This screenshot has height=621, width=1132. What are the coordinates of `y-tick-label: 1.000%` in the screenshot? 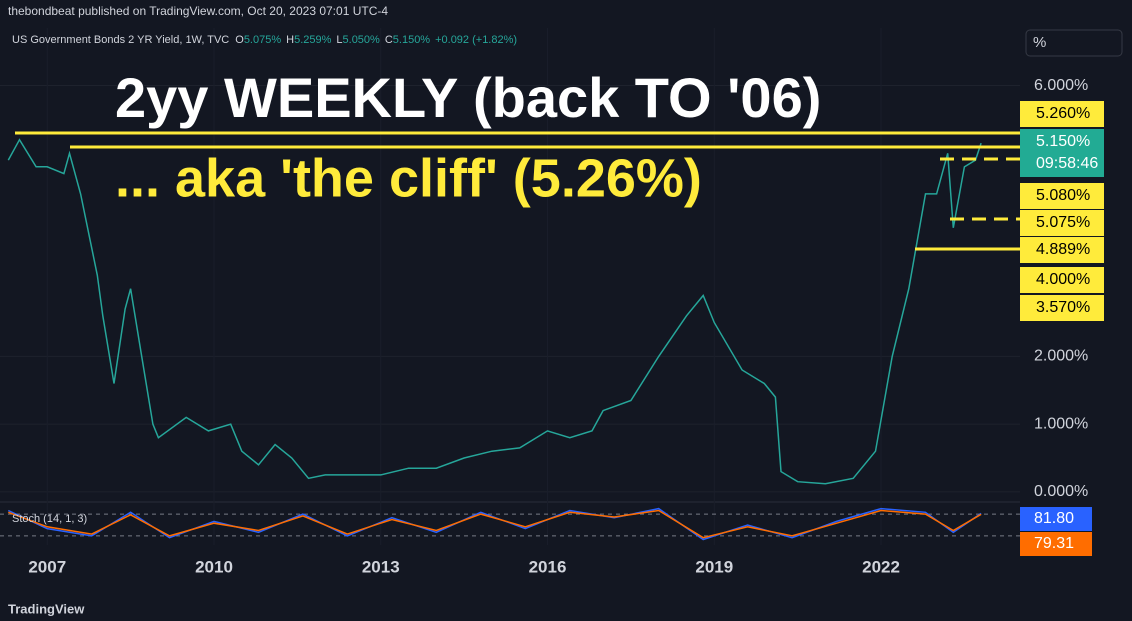 It's located at (1061, 423).